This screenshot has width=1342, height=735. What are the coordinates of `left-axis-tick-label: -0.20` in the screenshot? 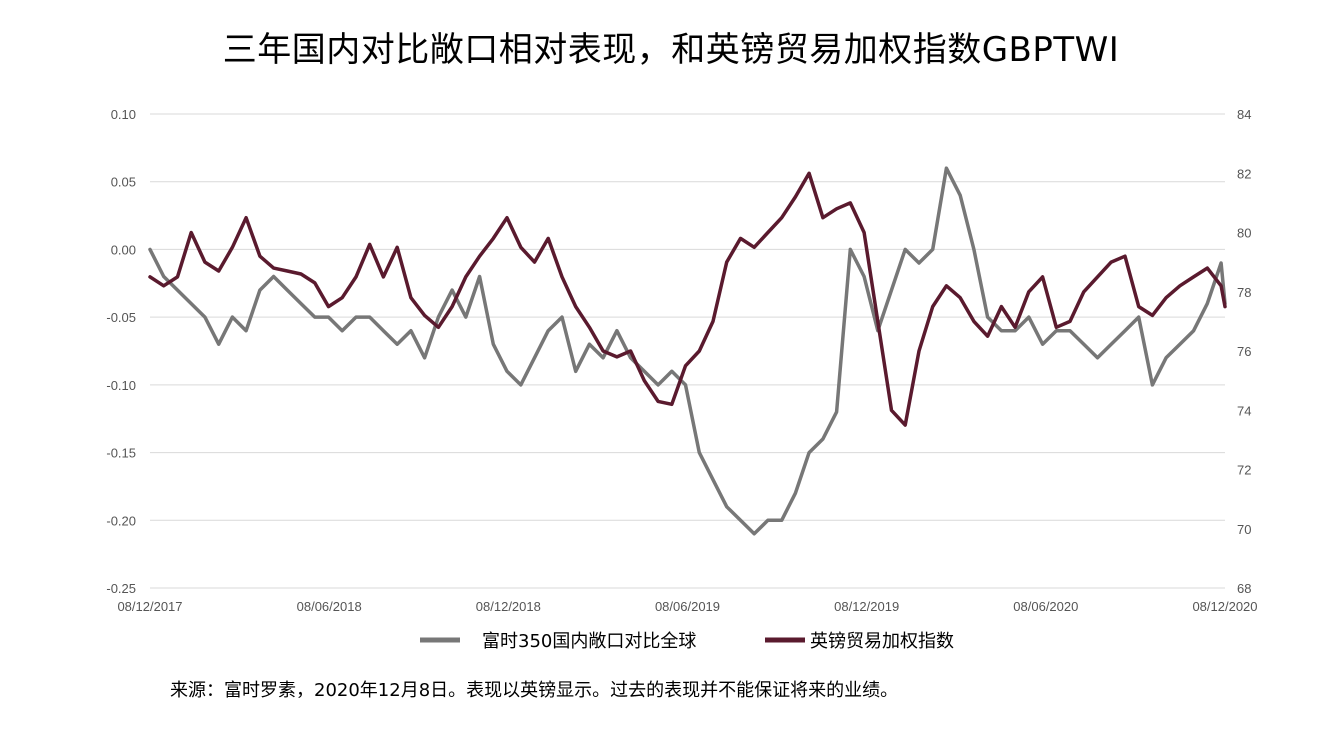 It's located at (121, 520).